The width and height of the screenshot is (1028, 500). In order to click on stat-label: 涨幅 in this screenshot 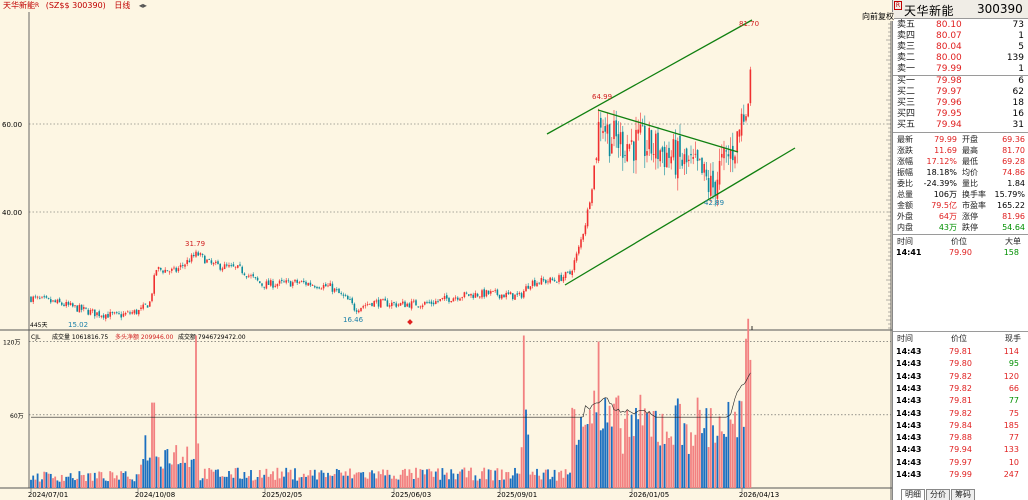, I will do `click(905, 161)`.